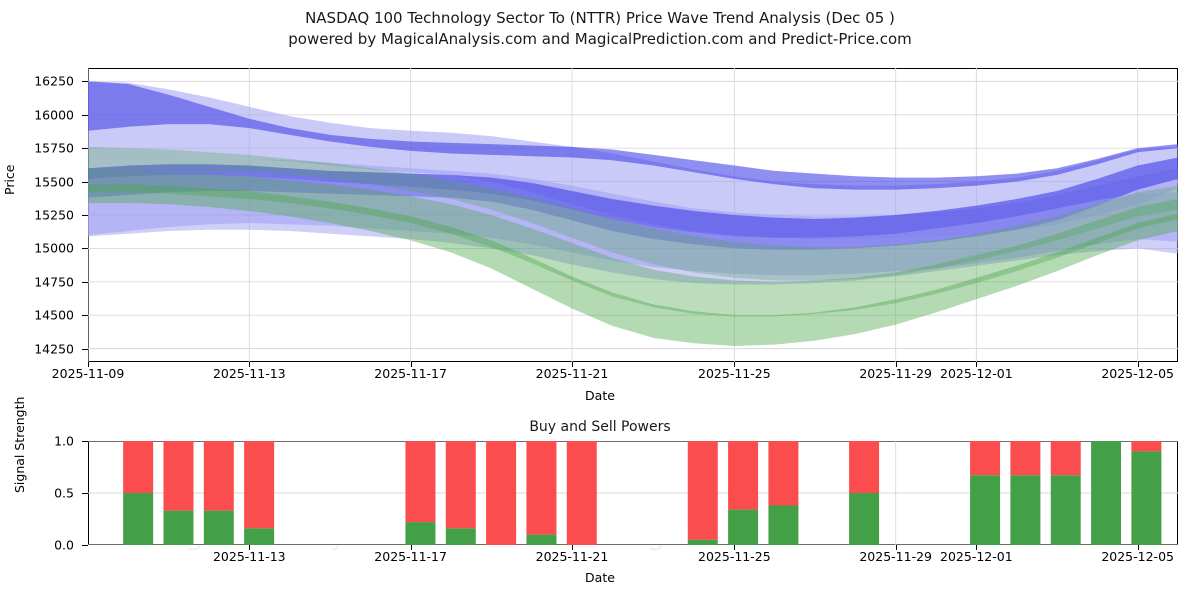 Image resolution: width=1200 pixels, height=600 pixels. Describe the element at coordinates (64, 493) in the screenshot. I see `signal-y-tick-label: 0.5` at that location.